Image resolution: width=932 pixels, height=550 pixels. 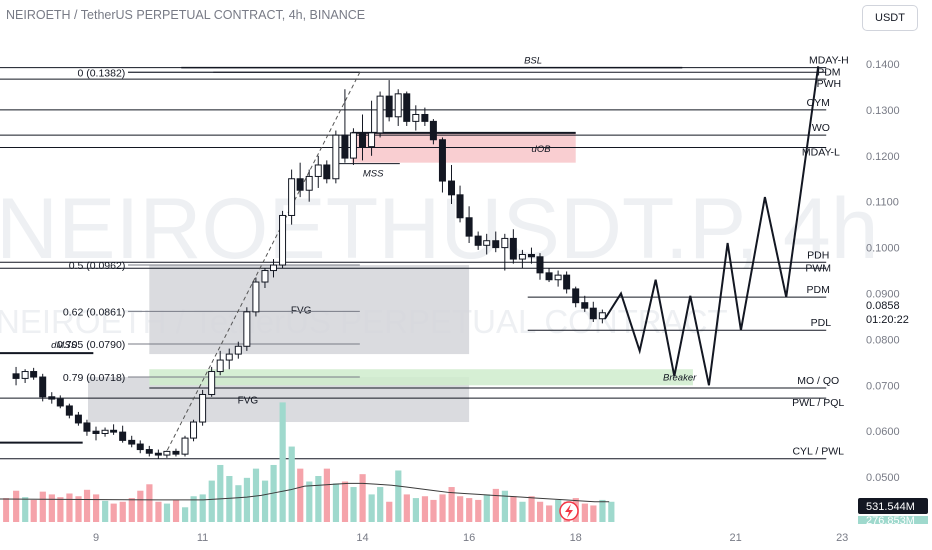 I want to click on time-tick-label: 11, so click(x=202, y=538).